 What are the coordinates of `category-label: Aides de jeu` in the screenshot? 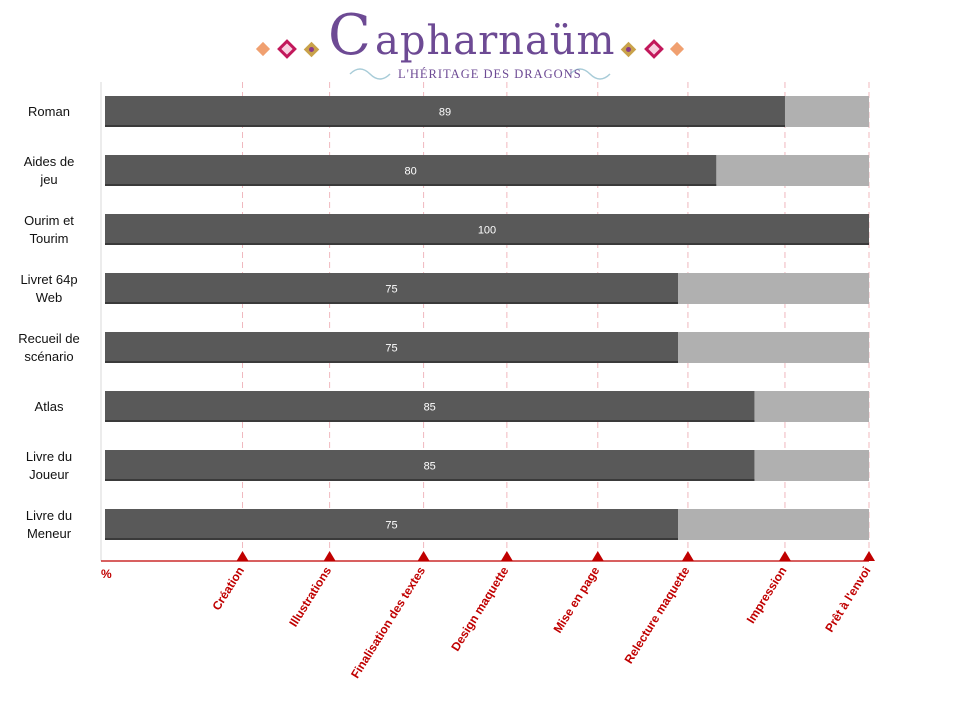 It's located at (49, 170).